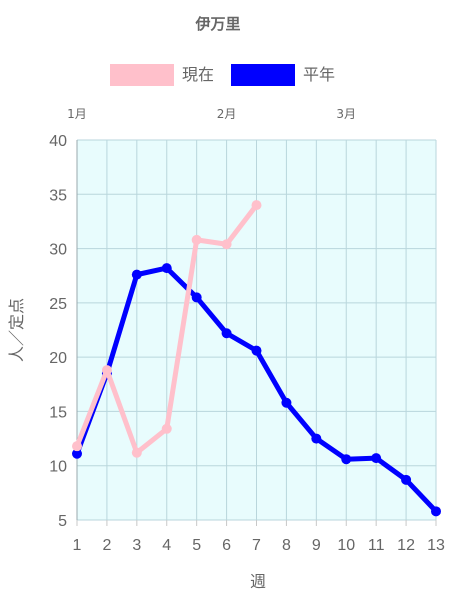 Image resolution: width=450 pixels, height=600 pixels. Describe the element at coordinates (256, 545) in the screenshot. I see `x-tick-label: 7` at that location.